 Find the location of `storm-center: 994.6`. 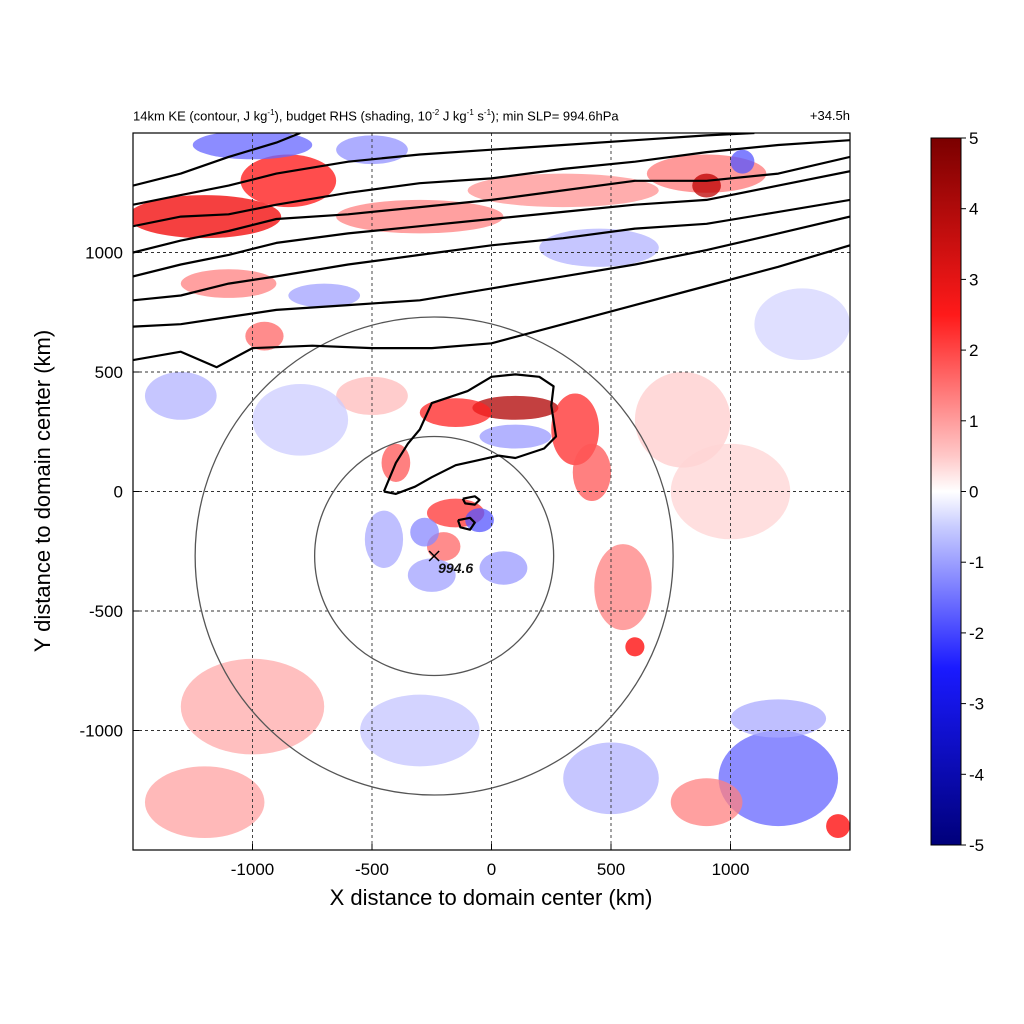

storm-center: 994.6 is located at coordinates (450, 563).